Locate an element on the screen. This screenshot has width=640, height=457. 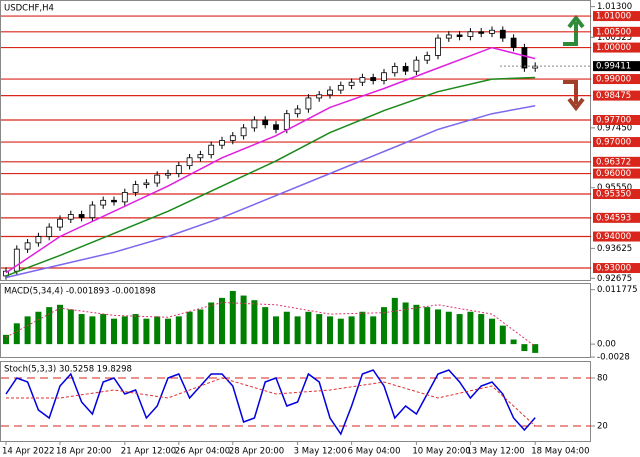
level-label: 0.98475 is located at coordinates (613, 96).